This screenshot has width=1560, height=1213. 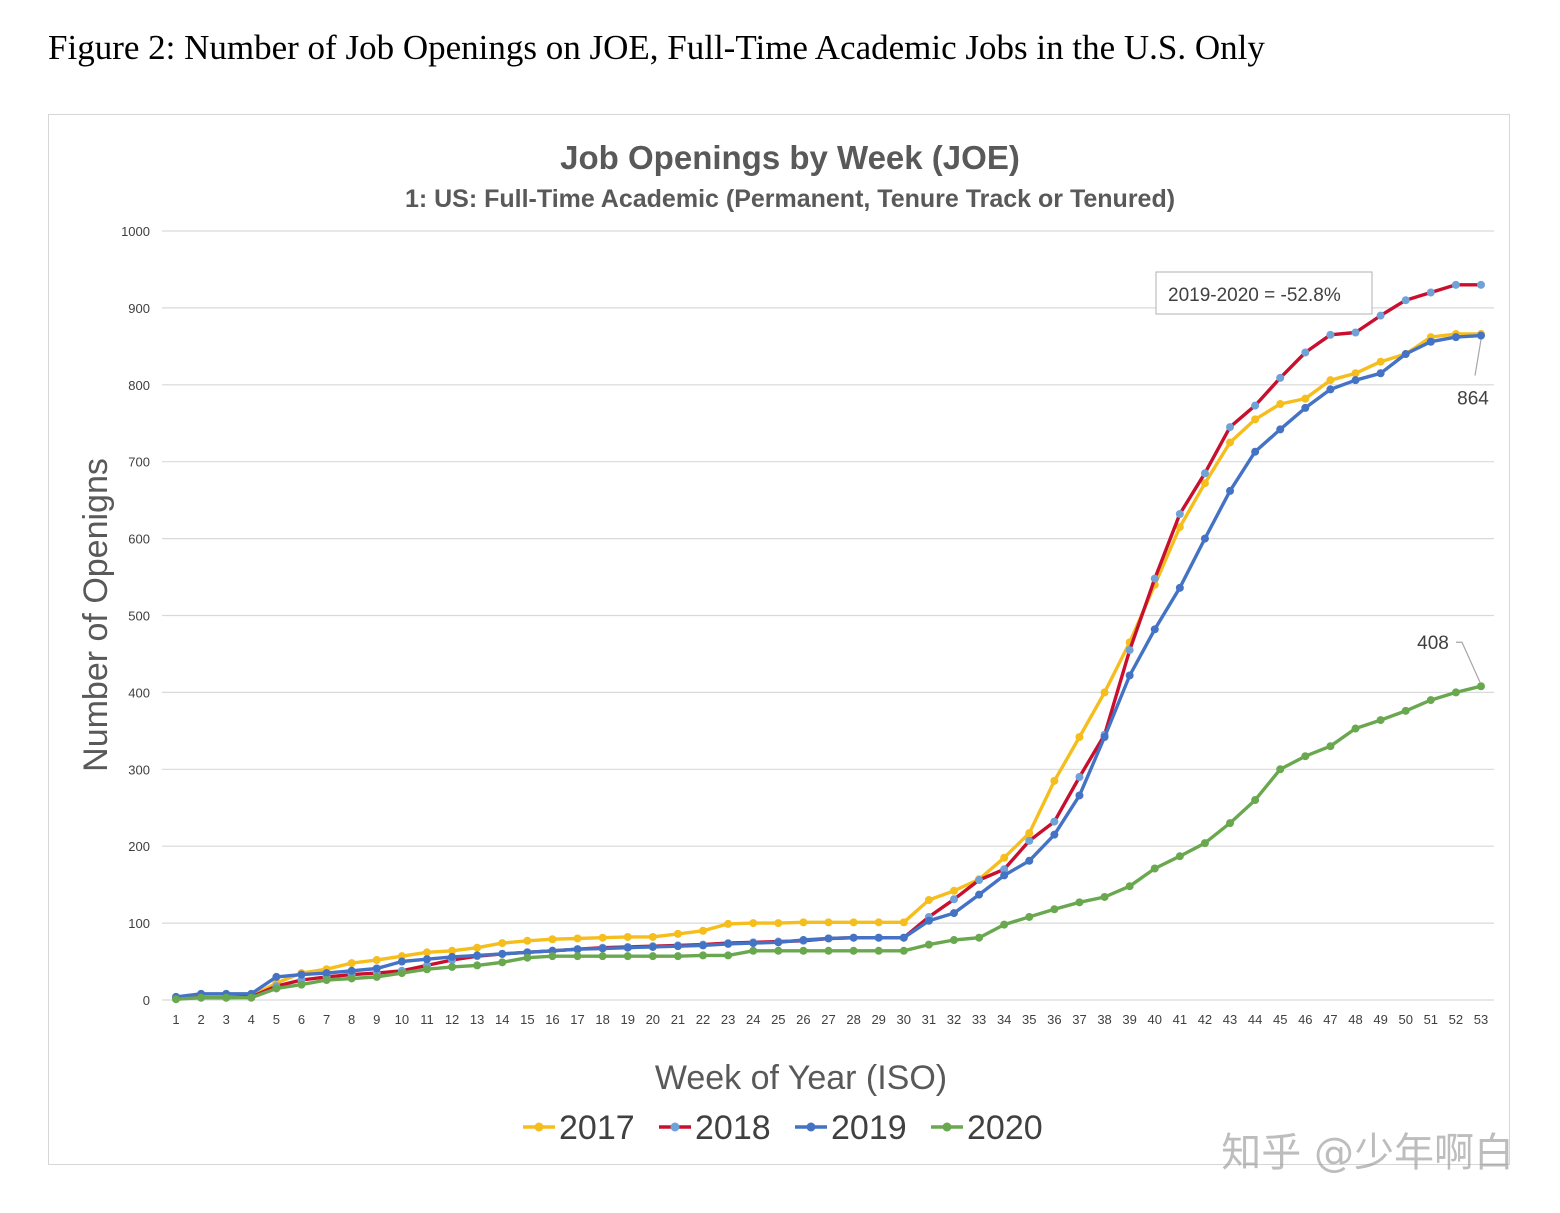 What do you see at coordinates (904, 1019) in the screenshot?
I see `x-tick-30: 30` at bounding box center [904, 1019].